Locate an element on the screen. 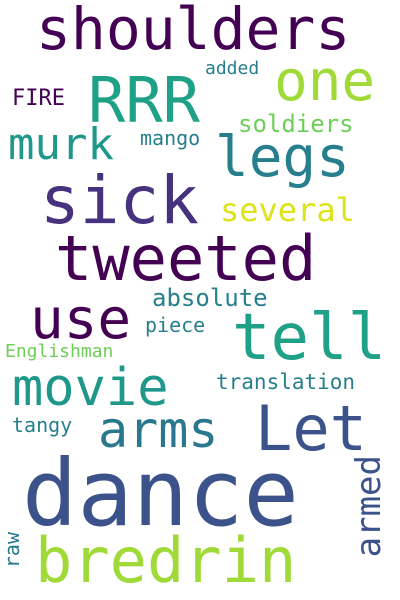 This screenshot has height=600, width=400. word-armed: armed is located at coordinates (369, 506).